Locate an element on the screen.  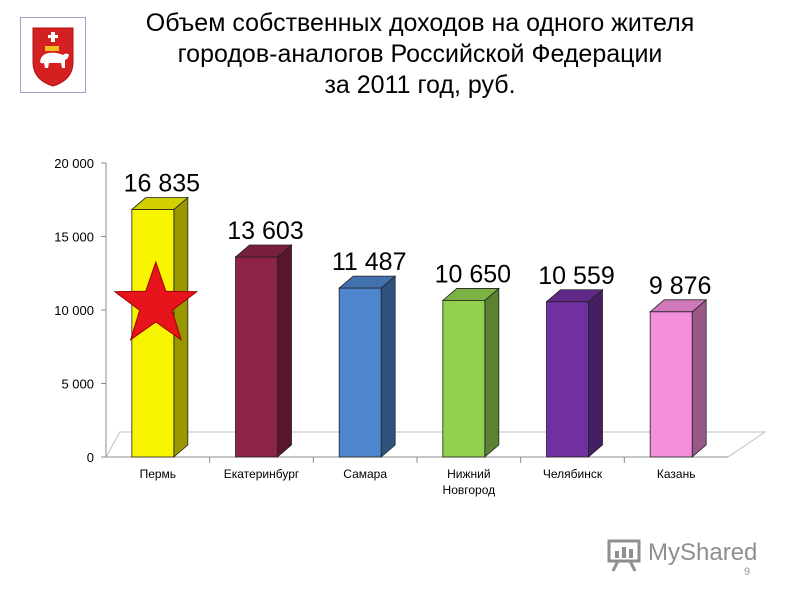
title-line-2: городов-аналогов Российской Федерации is located at coordinates (420, 54).